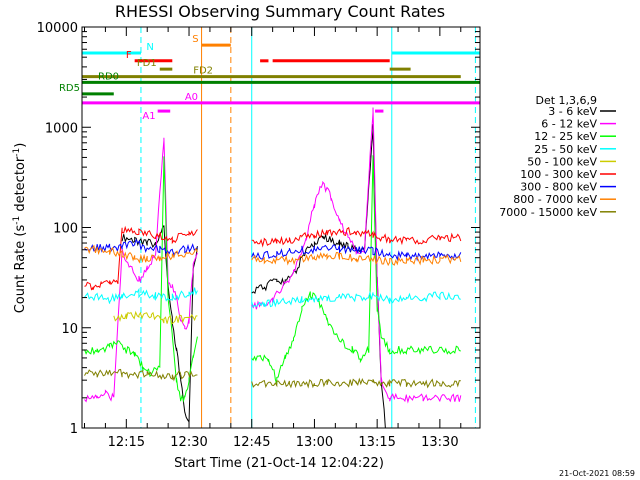 The image size is (640, 480). What do you see at coordinates (558, 187) in the screenshot?
I see `legend-entry-label: 300 - 800 keV` at bounding box center [558, 187].